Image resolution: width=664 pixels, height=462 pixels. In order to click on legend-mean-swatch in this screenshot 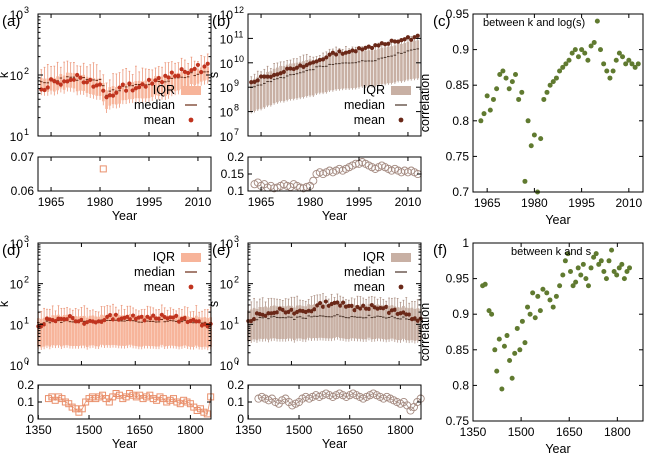, I will do `click(401, 120)`.